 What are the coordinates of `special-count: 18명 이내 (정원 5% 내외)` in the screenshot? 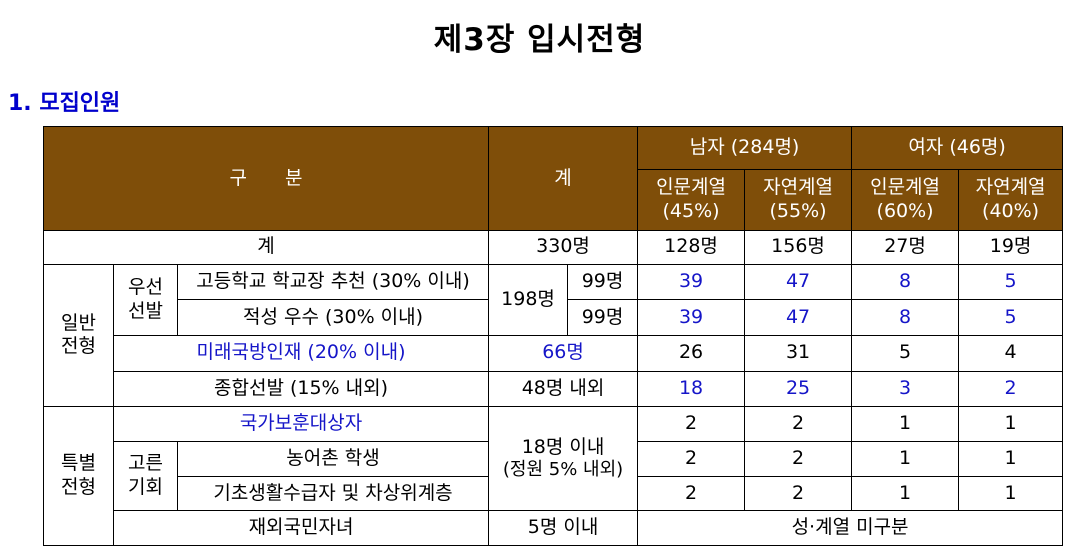 It's located at (563, 459).